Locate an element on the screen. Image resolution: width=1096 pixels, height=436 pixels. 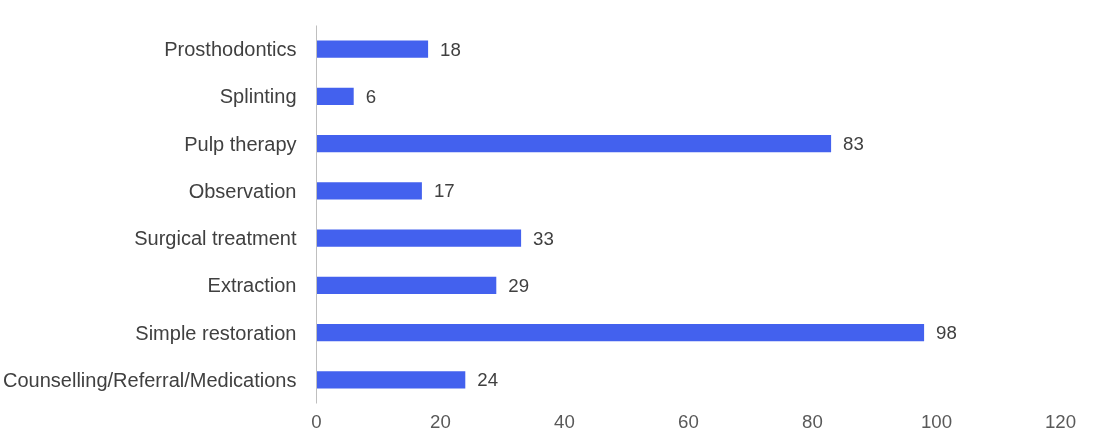
data-label: 29 is located at coordinates (519, 285).